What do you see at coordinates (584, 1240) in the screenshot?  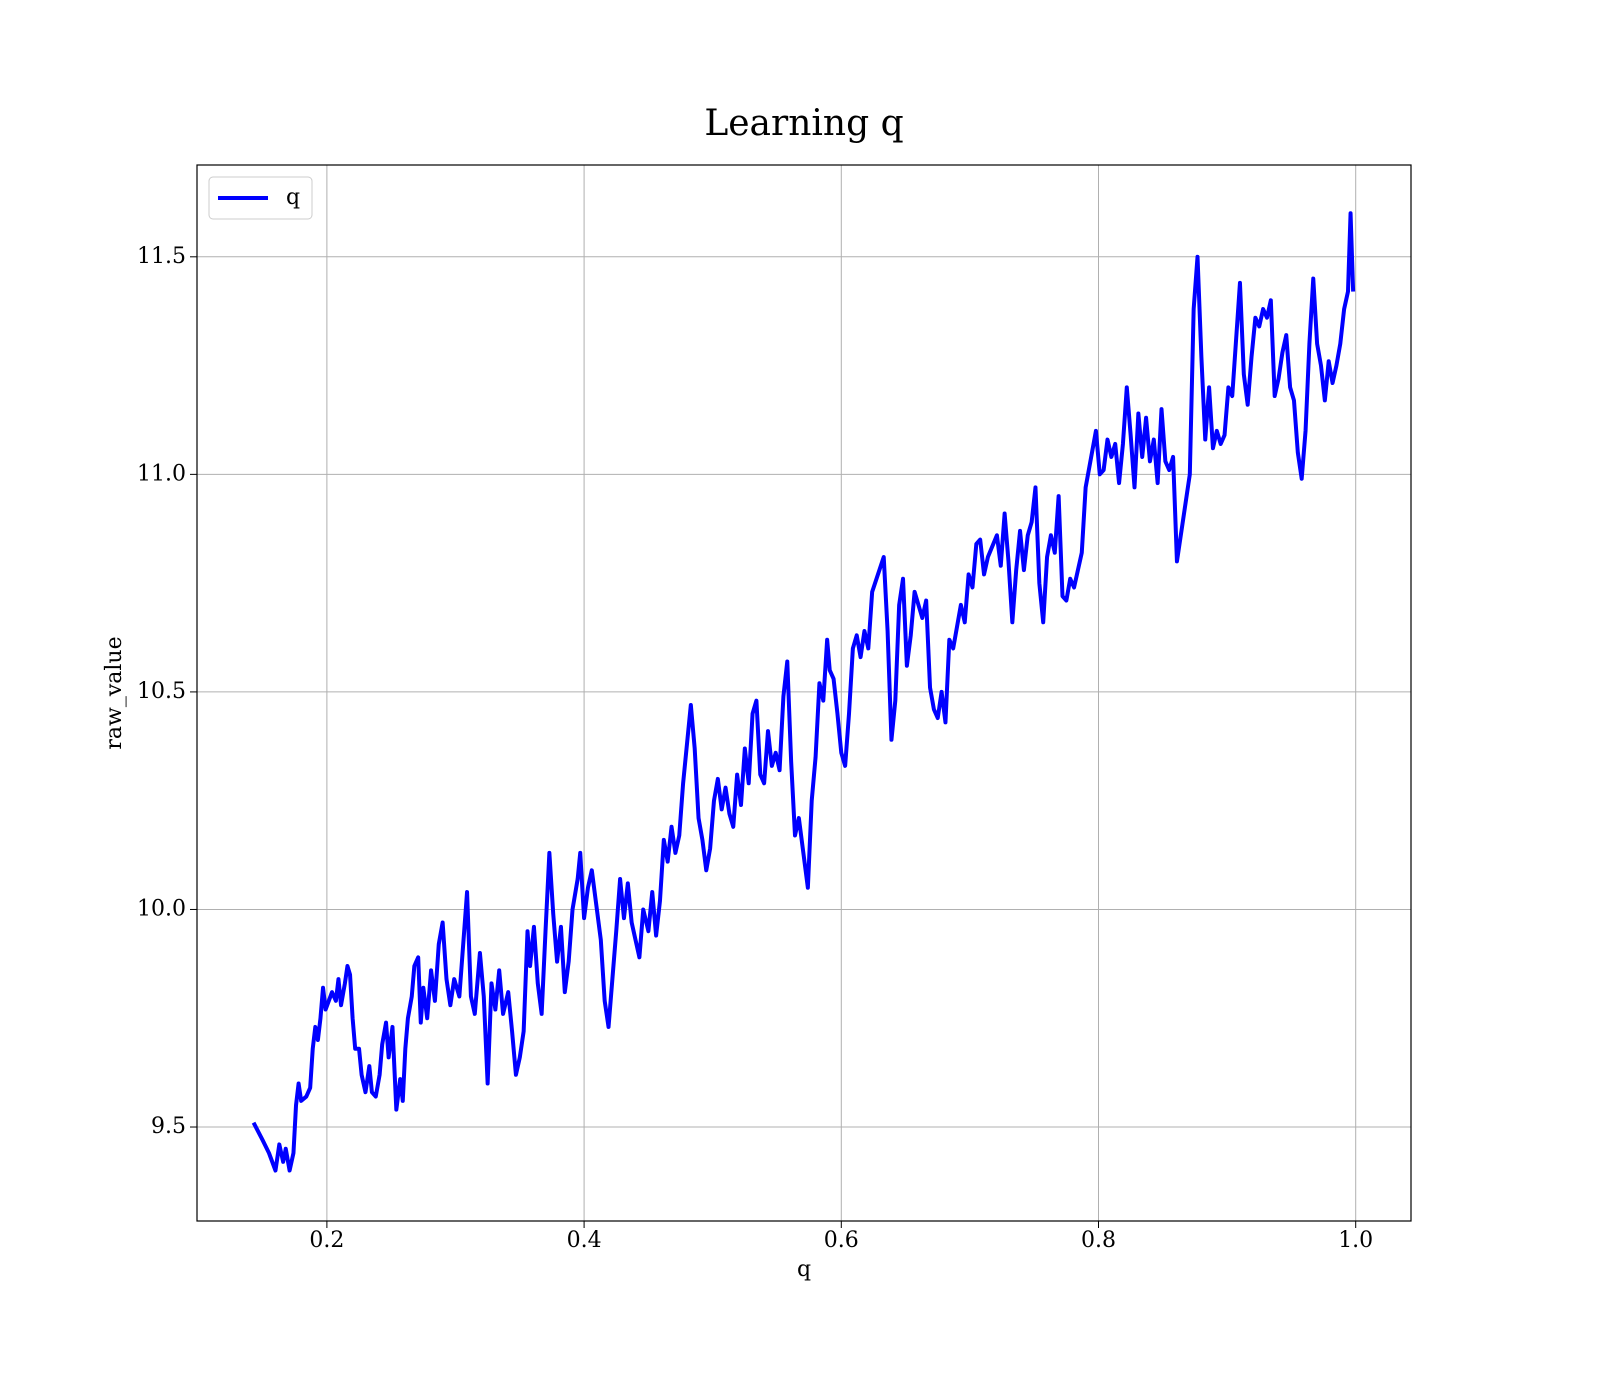 I see `x-tick-label: 0.4` at bounding box center [584, 1240].